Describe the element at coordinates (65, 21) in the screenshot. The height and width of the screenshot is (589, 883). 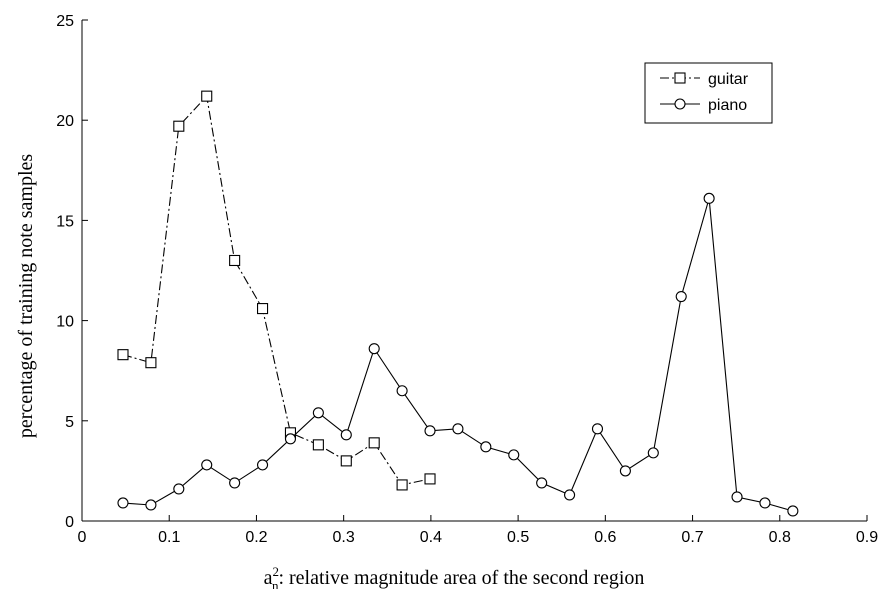
I see `y-tick-label: 25` at that location.